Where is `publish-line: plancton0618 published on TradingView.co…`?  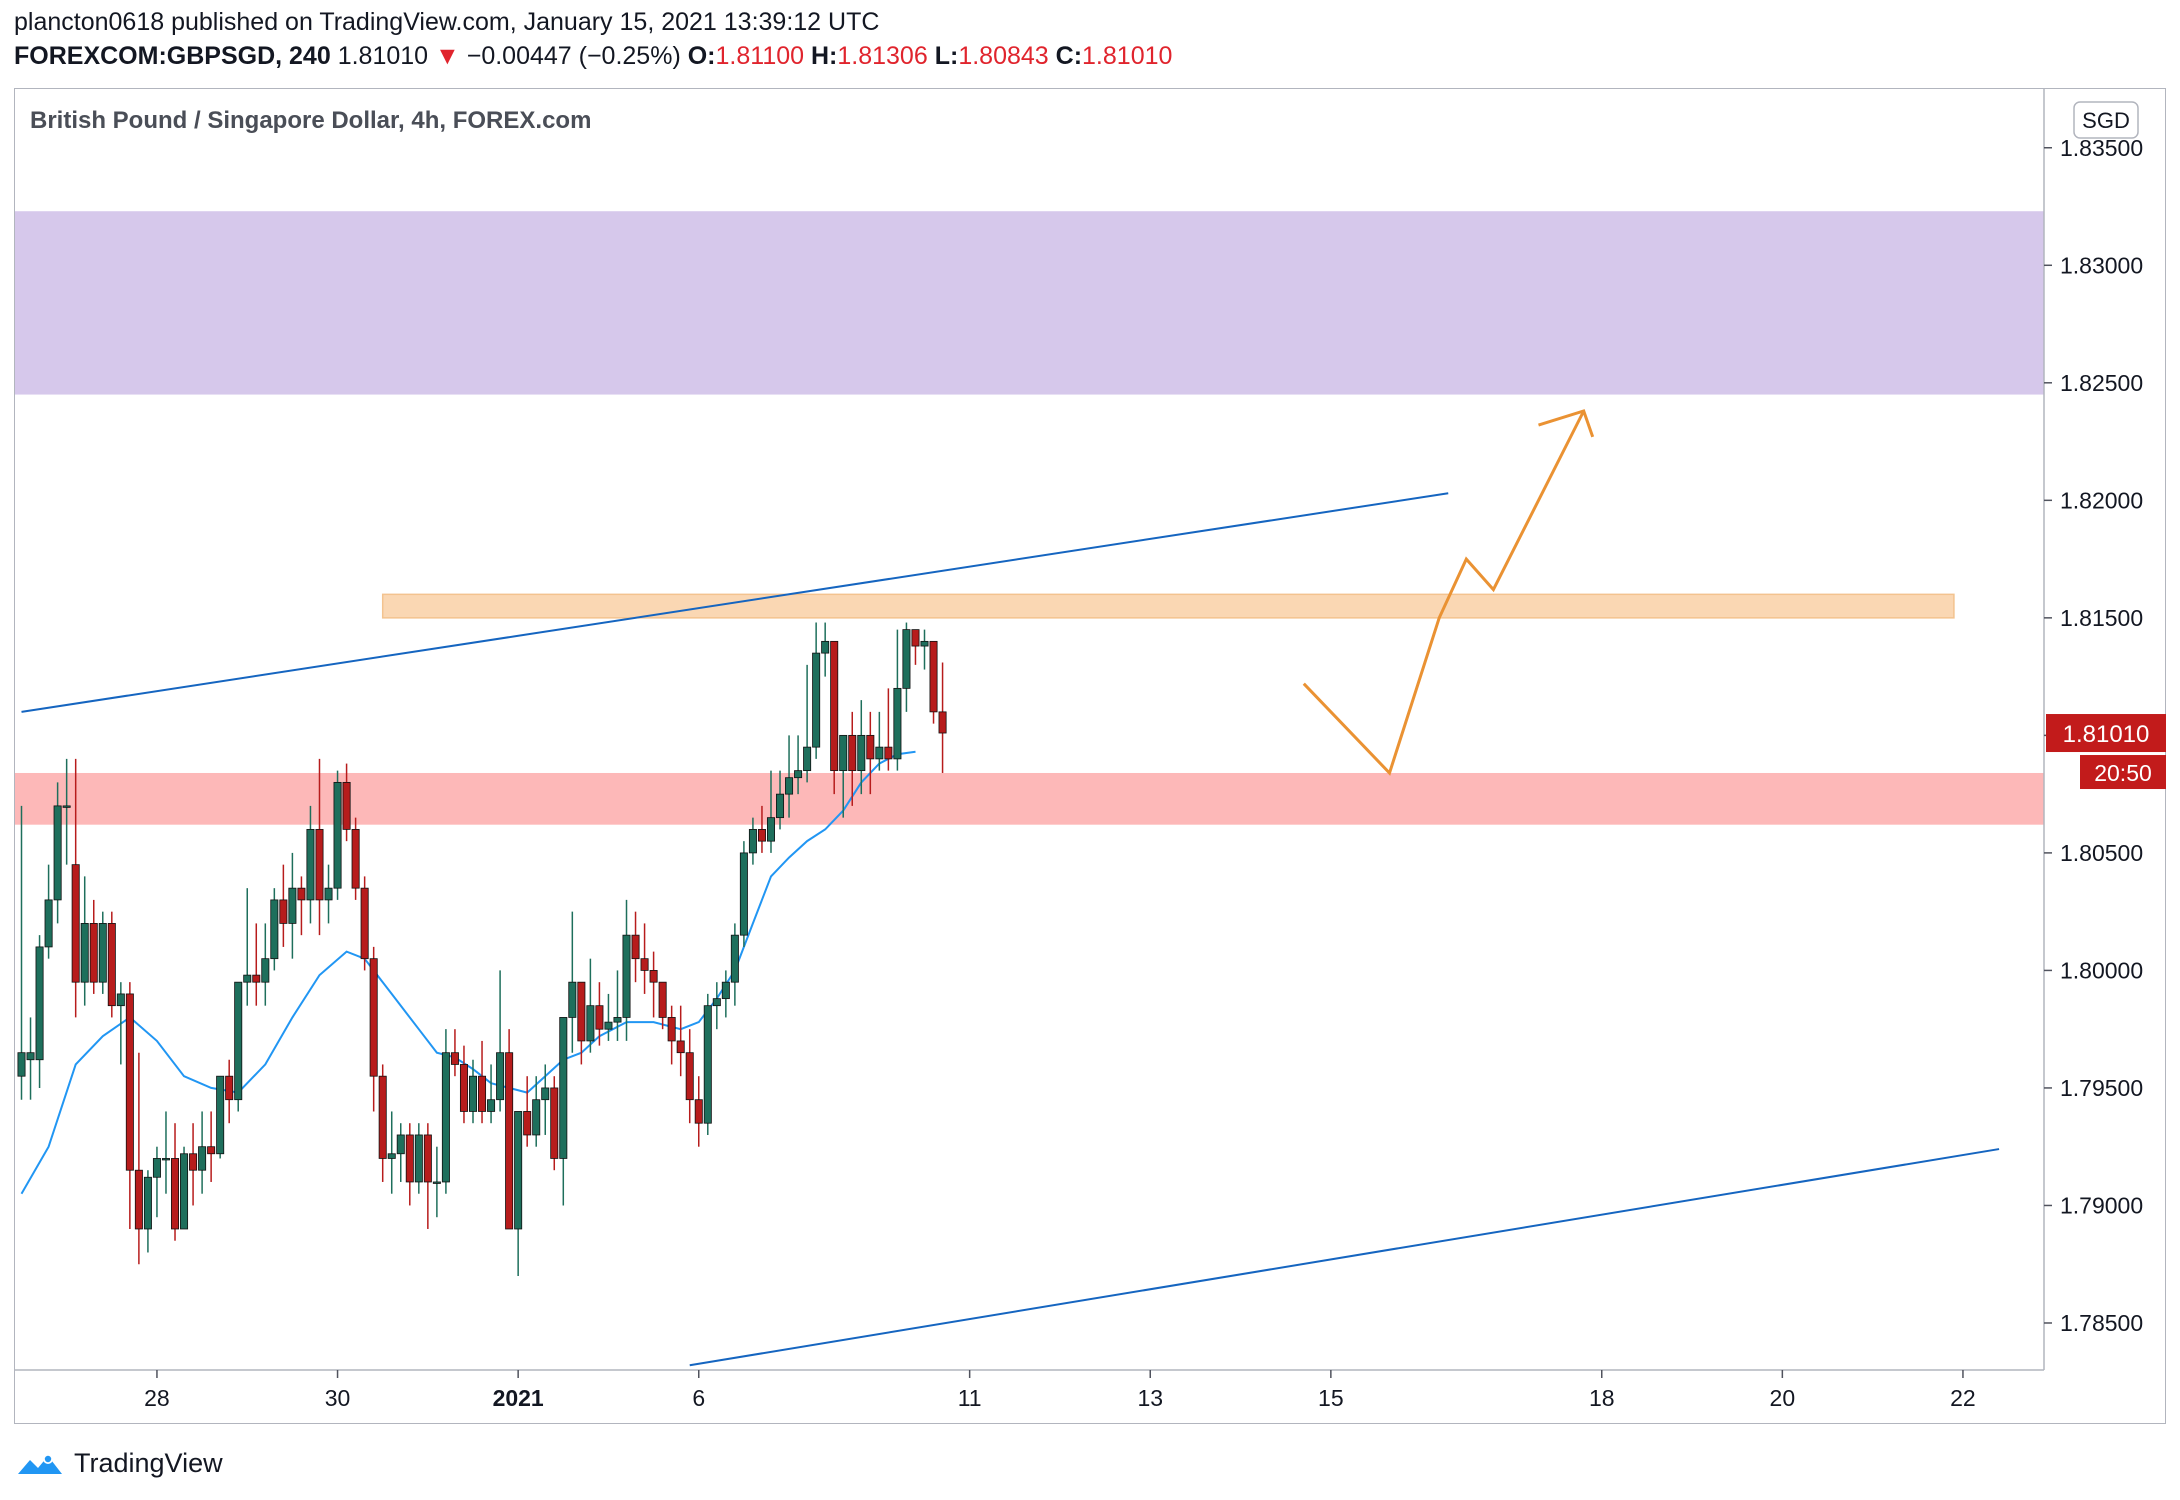 publish-line: plancton0618 published on TradingView.co… is located at coordinates (447, 22).